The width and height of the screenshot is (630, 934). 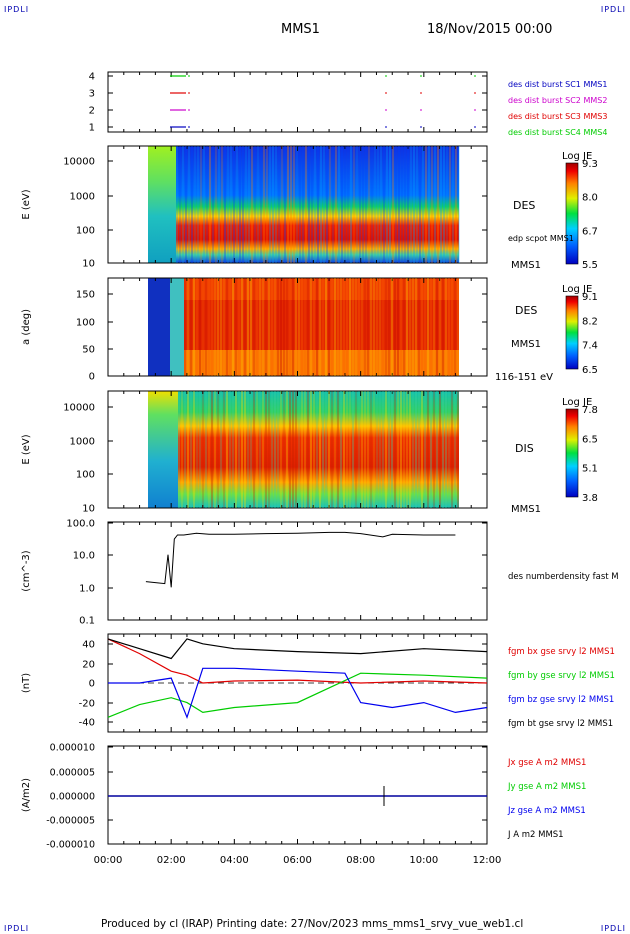 What do you see at coordinates (92, 77) in the screenshot?
I see `avail-ytick-label: 4` at bounding box center [92, 77].